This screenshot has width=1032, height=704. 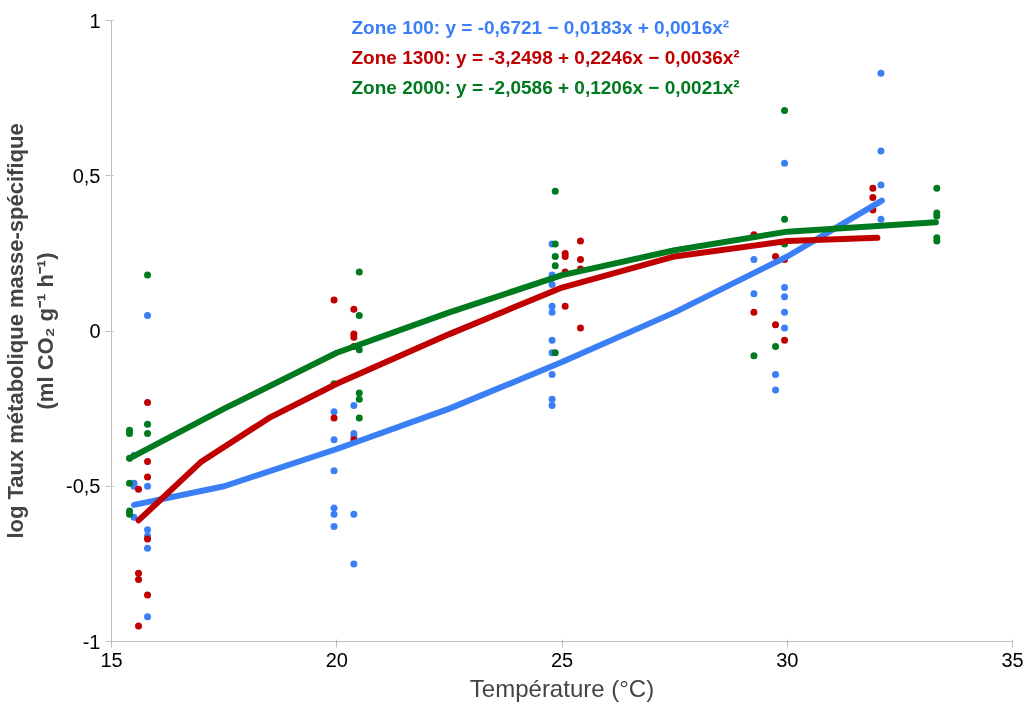 I want to click on annotation: Zone 1300: y = -3,2498 + 0,2246x − 0,0036x², so click(x=545, y=57).